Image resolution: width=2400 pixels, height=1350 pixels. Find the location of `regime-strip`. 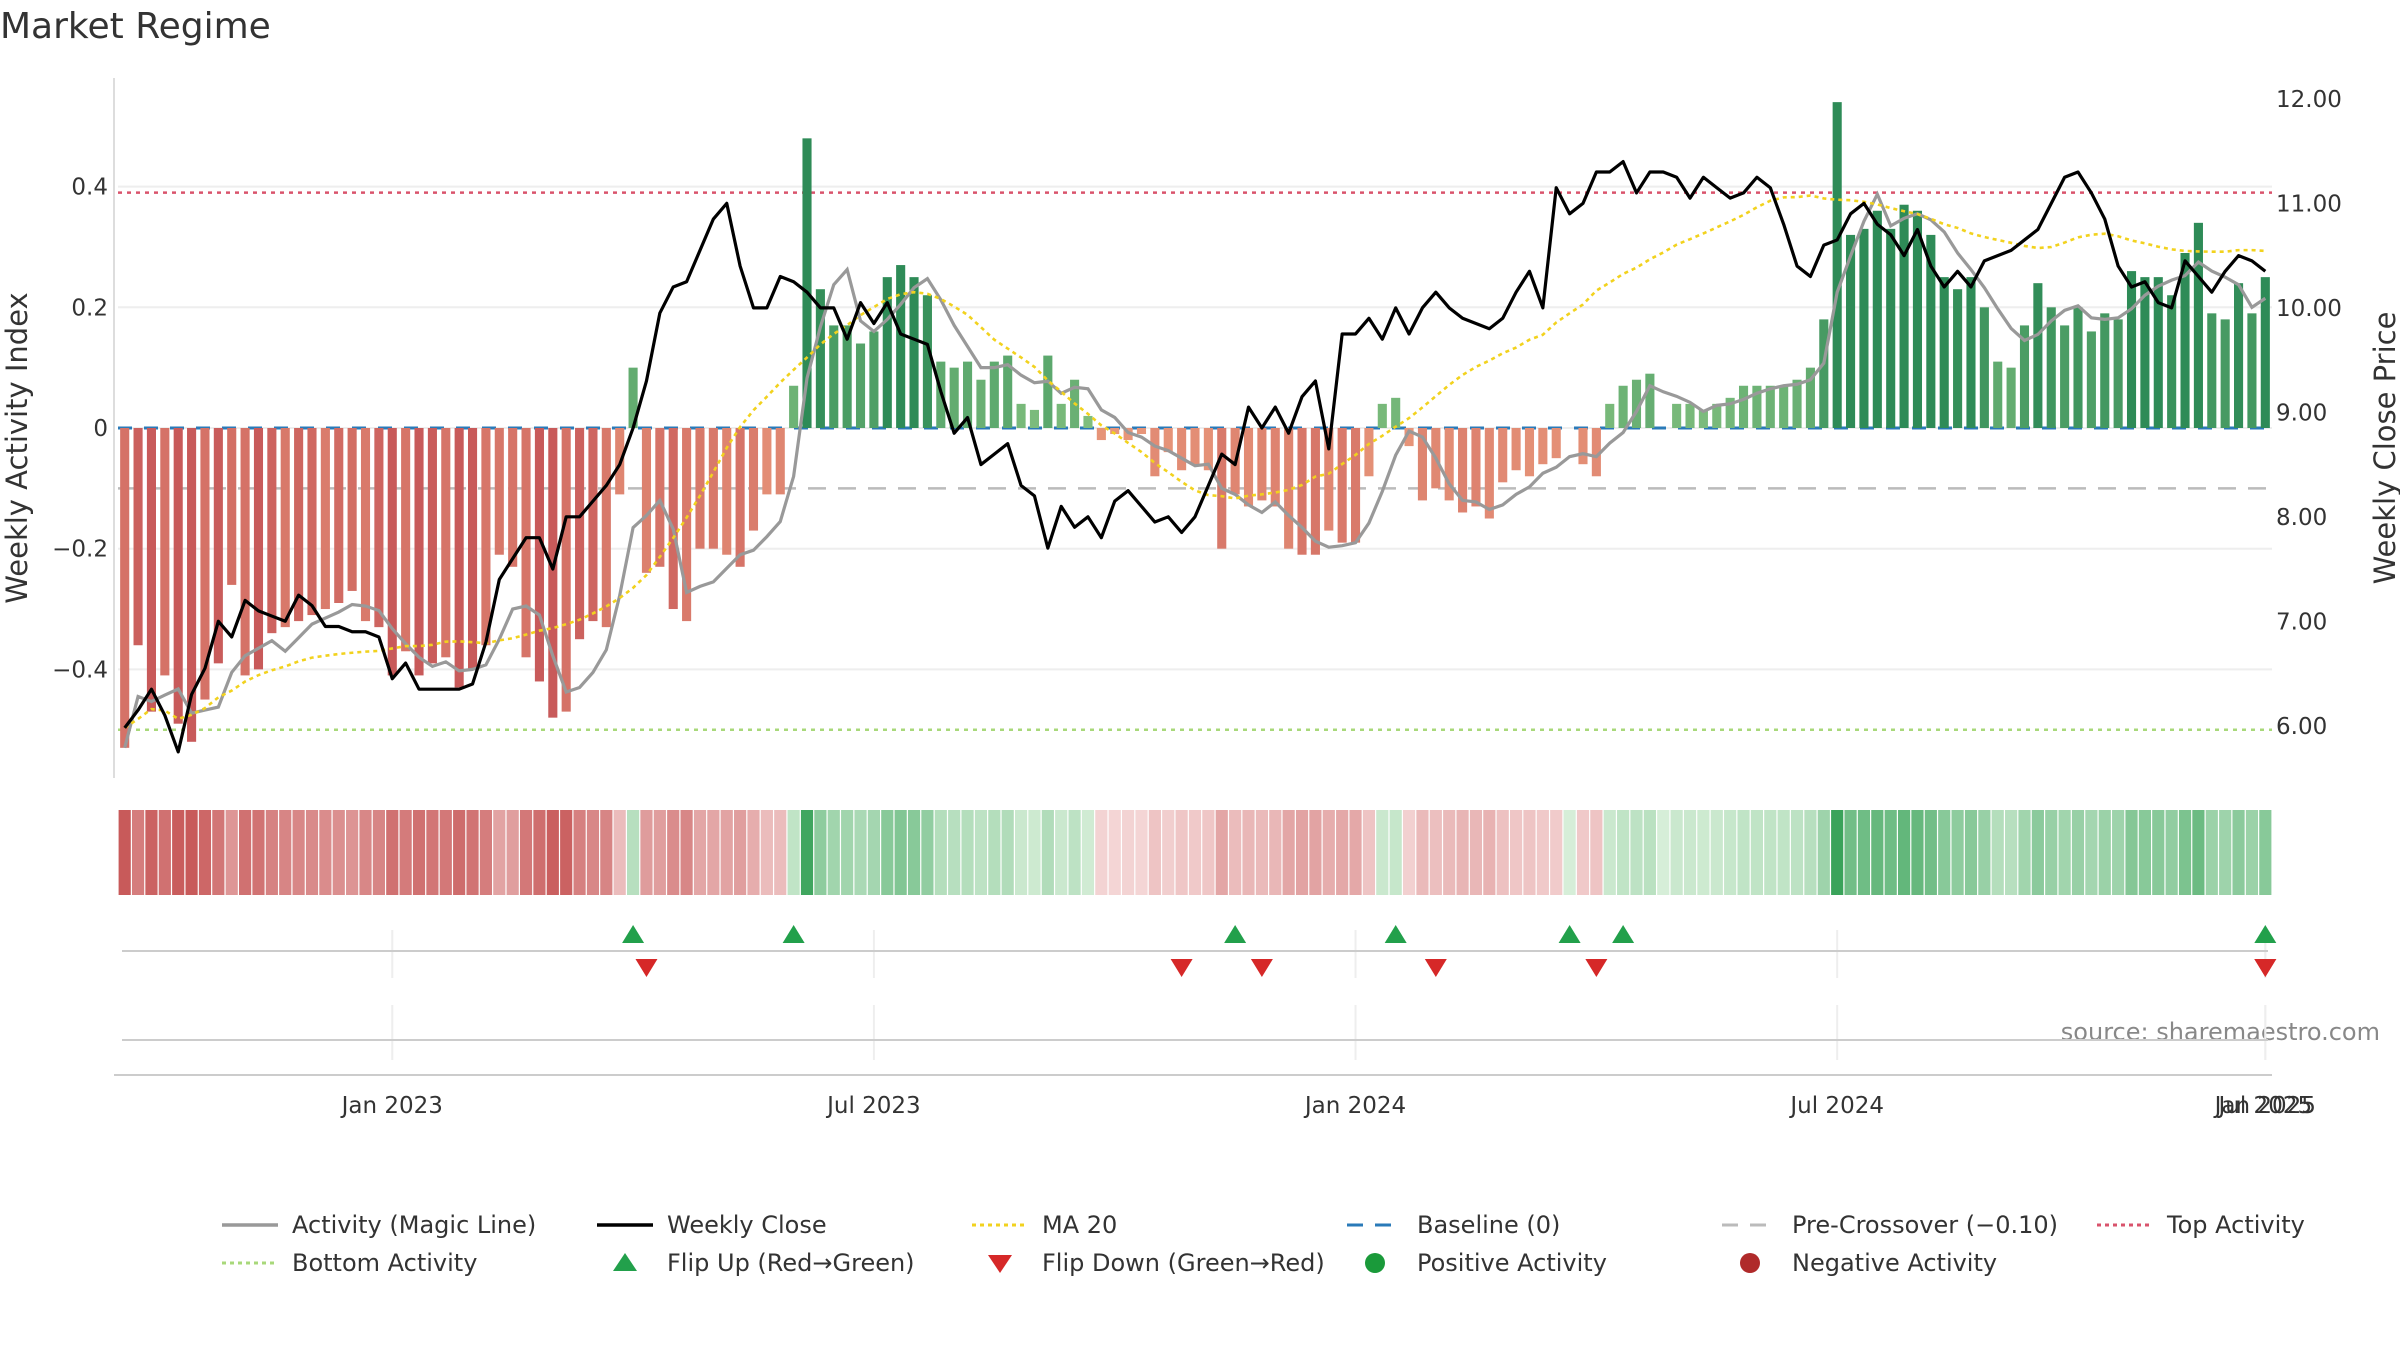

regime-strip is located at coordinates (1195, 852).